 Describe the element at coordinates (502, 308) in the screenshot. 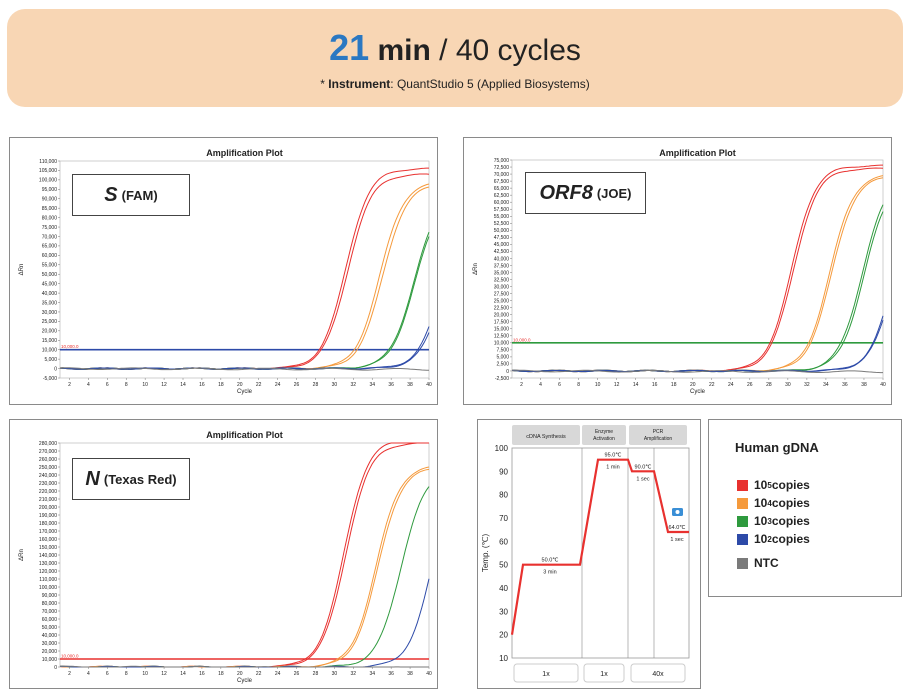

I see `y-tick-label: 22,500` at that location.